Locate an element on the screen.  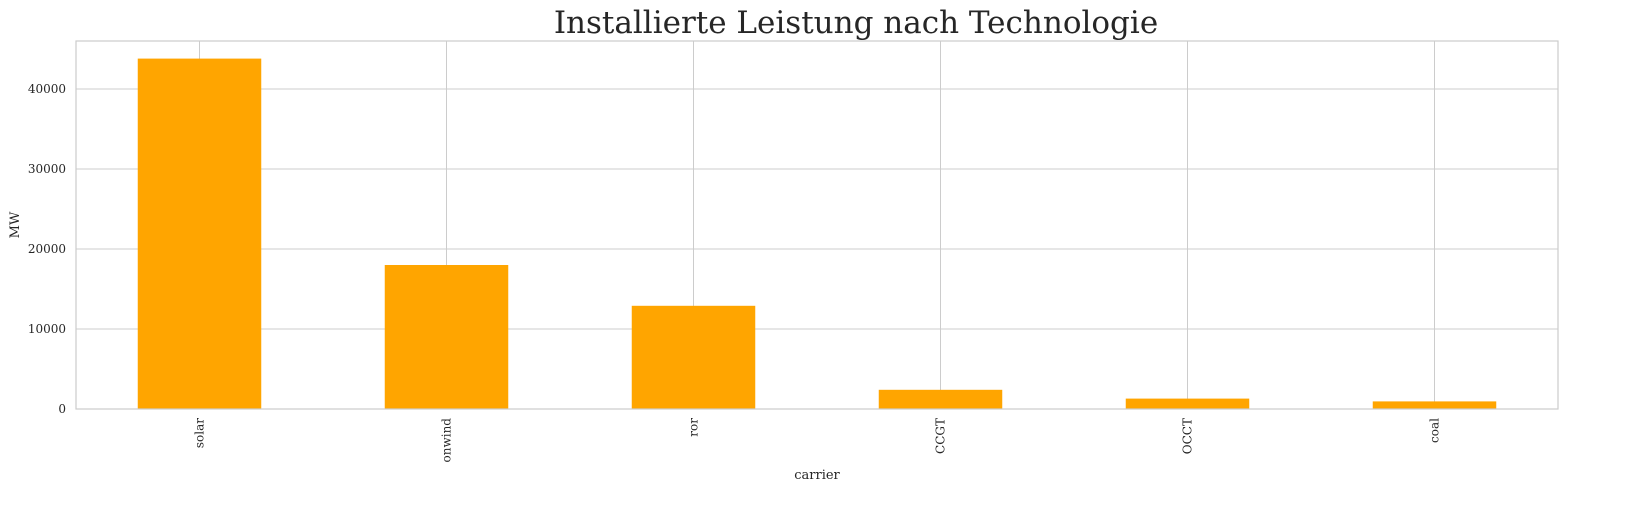
x-tick-label: coal is located at coordinates (1435, 430).